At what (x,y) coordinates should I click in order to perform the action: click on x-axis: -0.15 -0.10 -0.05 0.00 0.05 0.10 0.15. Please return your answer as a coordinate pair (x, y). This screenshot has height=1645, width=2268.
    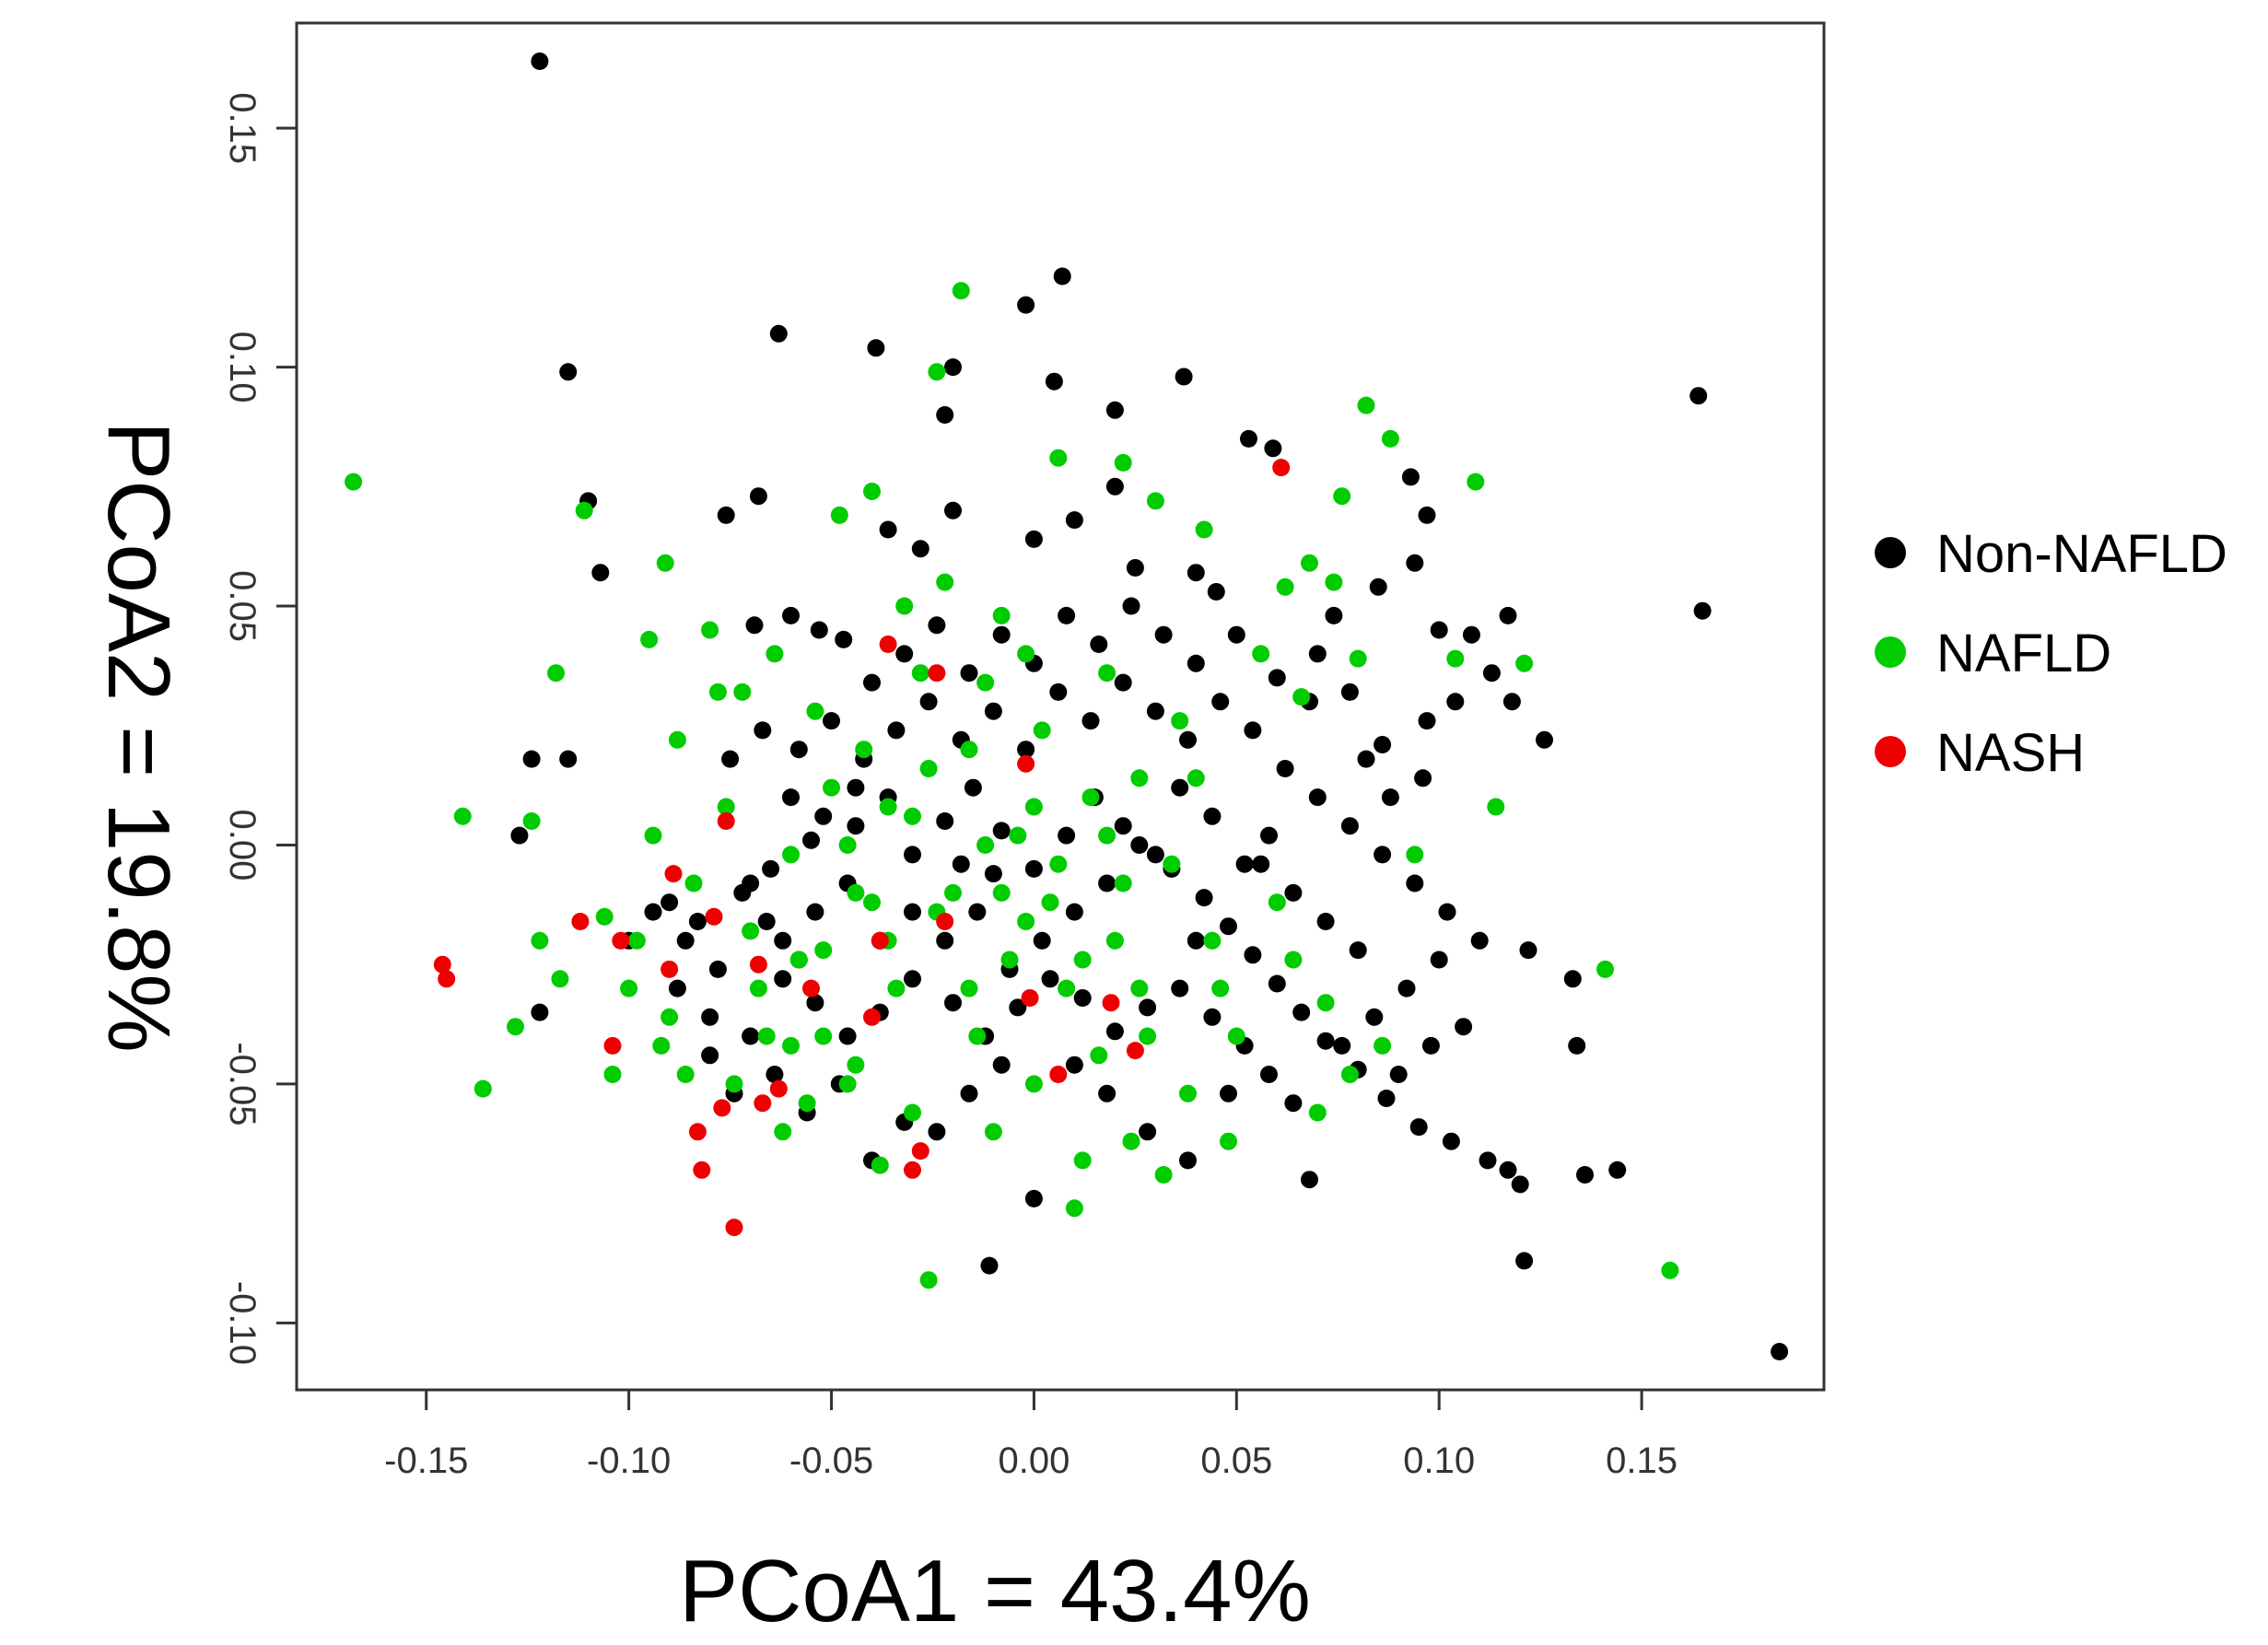
    Looking at the image, I should click on (1031, 1434).